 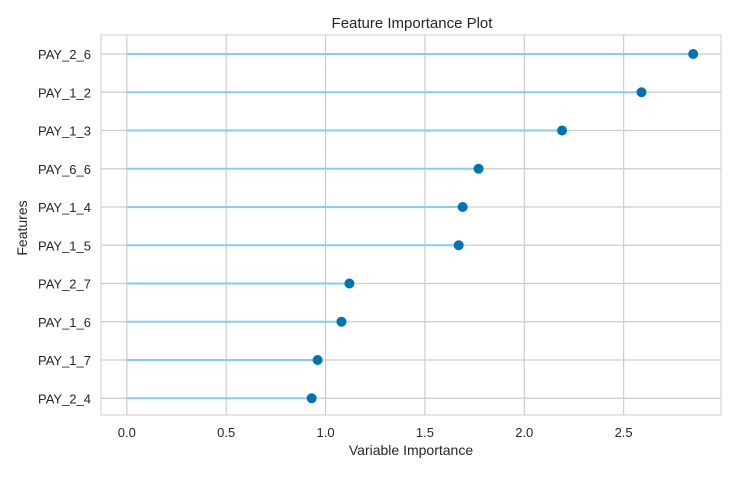 What do you see at coordinates (413, 23) in the screenshot?
I see `chart-title: Feature Importance Plot` at bounding box center [413, 23].